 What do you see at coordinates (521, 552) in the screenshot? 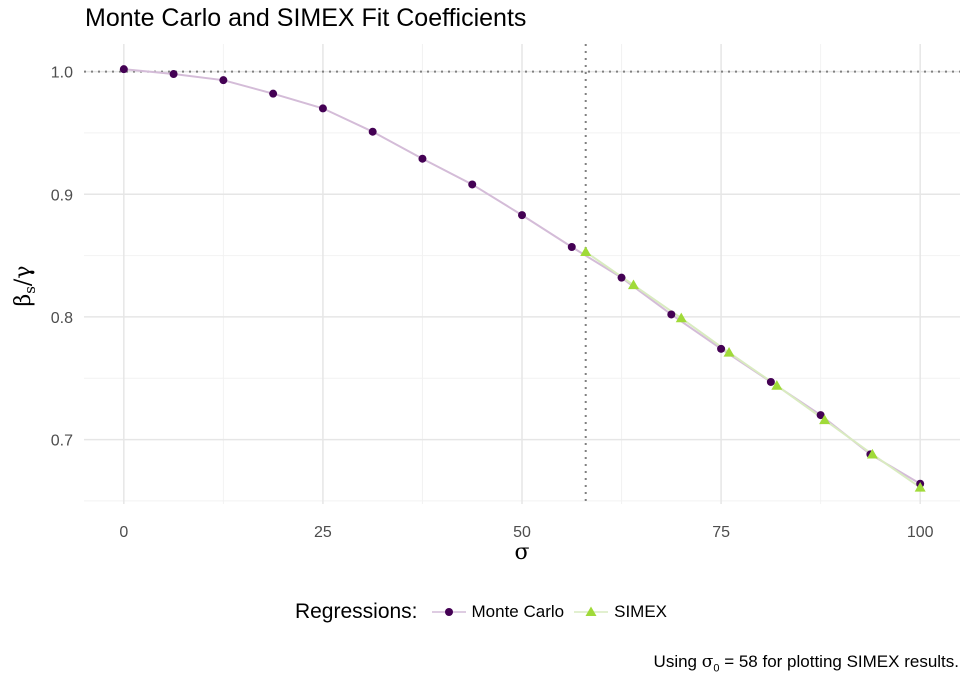
I see `x-axis-title: σ` at bounding box center [521, 552].